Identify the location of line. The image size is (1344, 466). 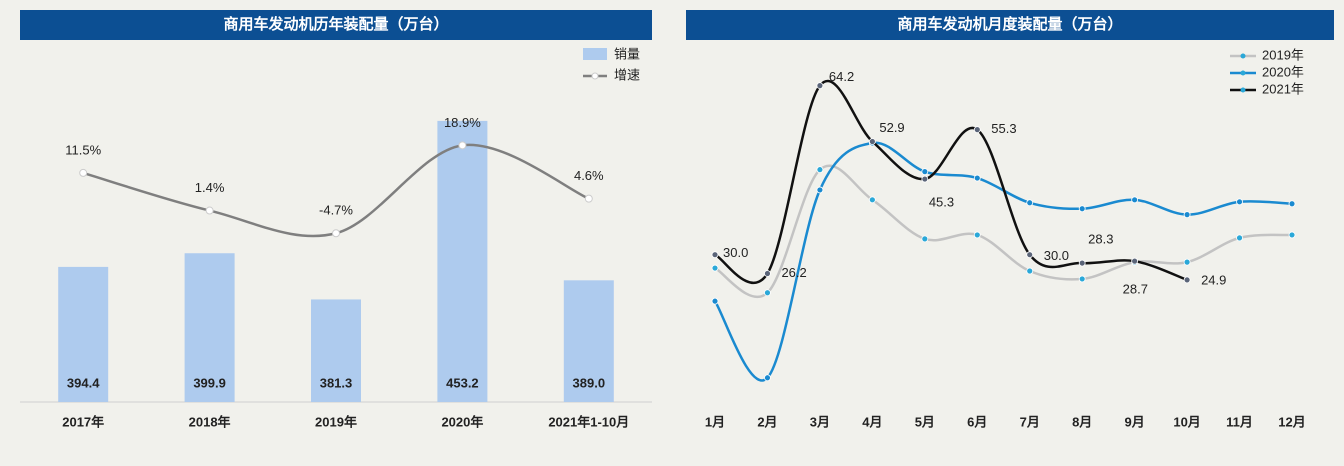
(336, 190).